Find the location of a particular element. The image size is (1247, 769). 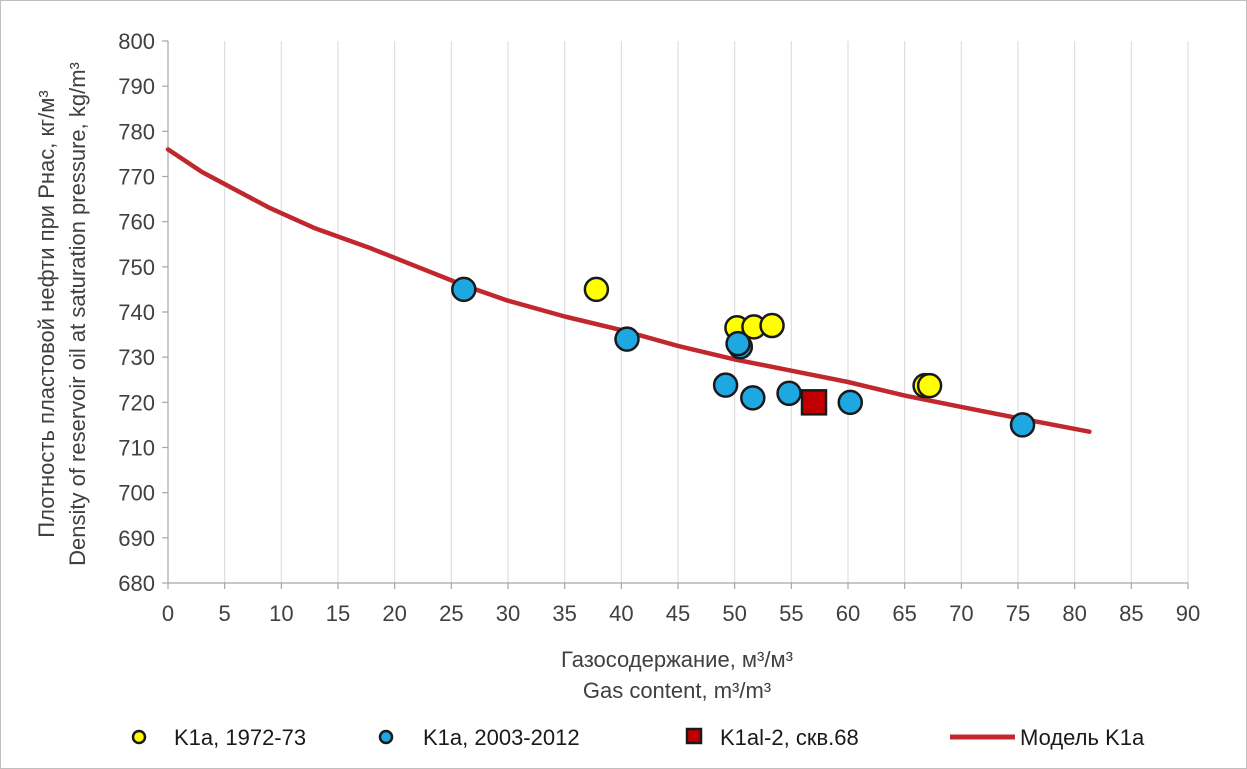

x-tick-label: 25 is located at coordinates (451, 613).